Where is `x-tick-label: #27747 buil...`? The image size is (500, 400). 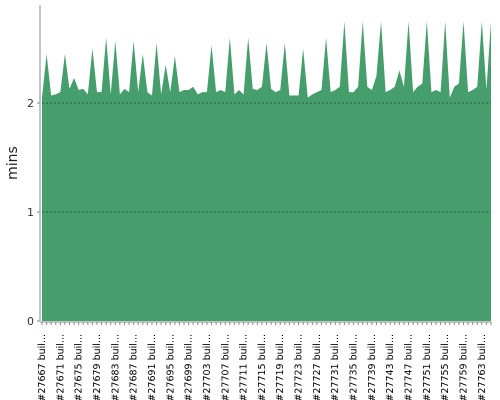
x-tick-label: #27747 buil... is located at coordinates (409, 367).